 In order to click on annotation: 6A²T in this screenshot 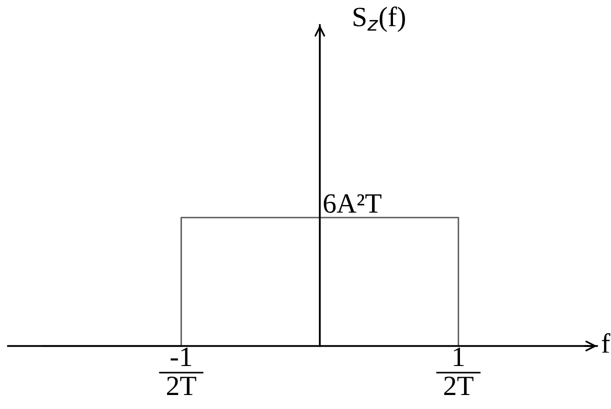, I will do `click(353, 203)`.